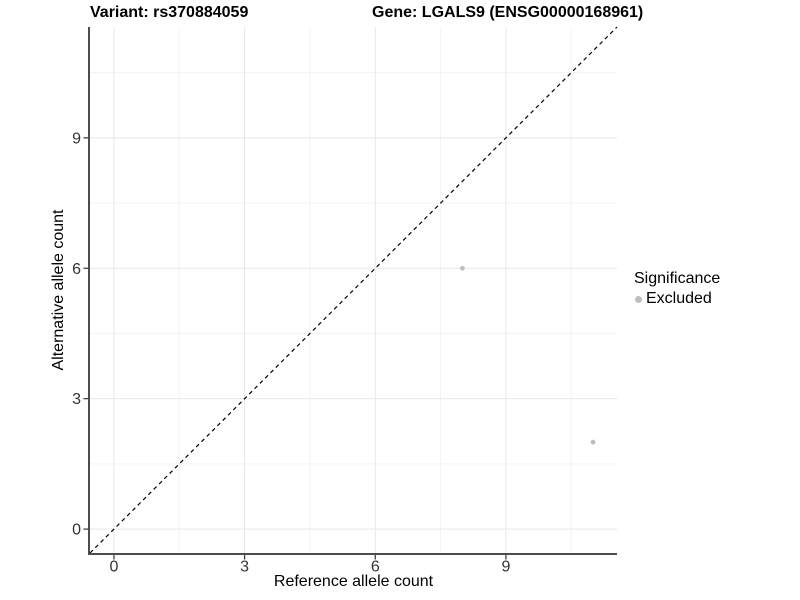 This screenshot has width=800, height=600. Describe the element at coordinates (76, 138) in the screenshot. I see `y-tick-label: 9` at that location.